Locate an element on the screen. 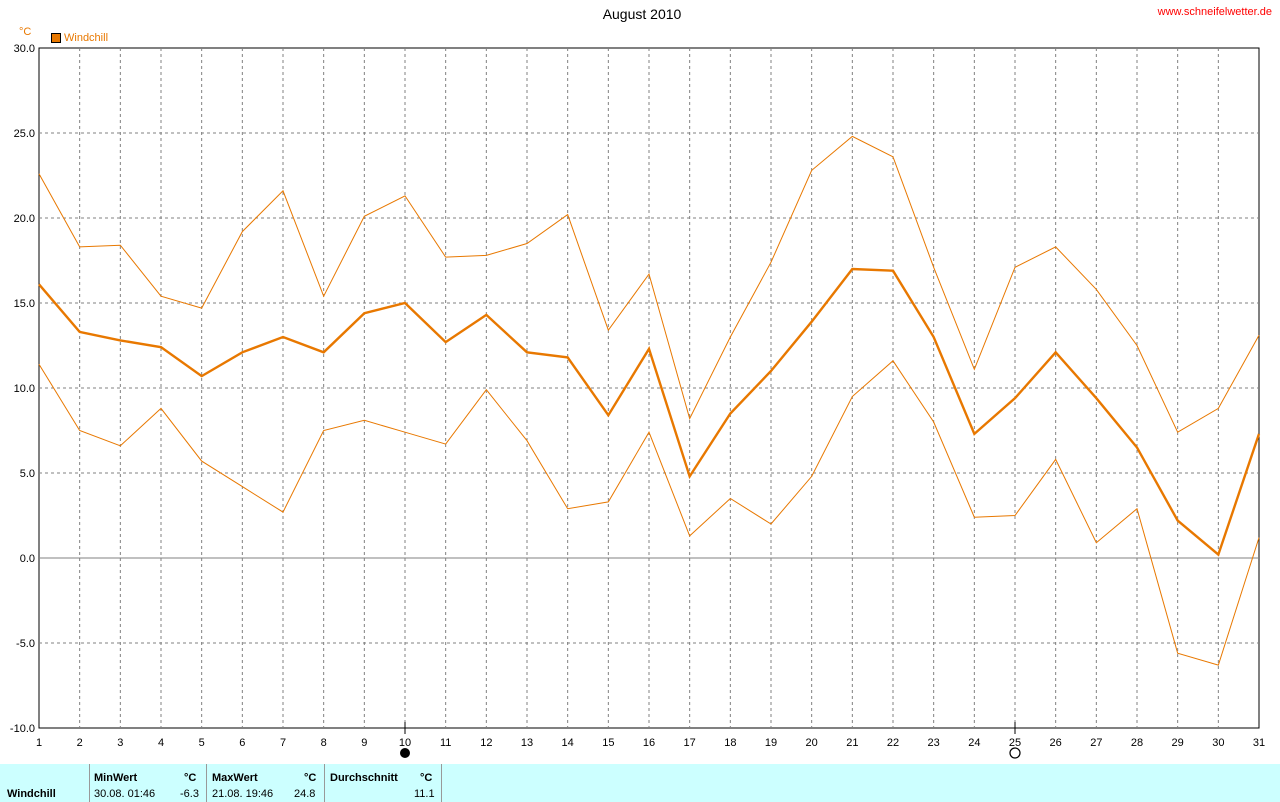  x-tick-label: 1 is located at coordinates (39, 743).